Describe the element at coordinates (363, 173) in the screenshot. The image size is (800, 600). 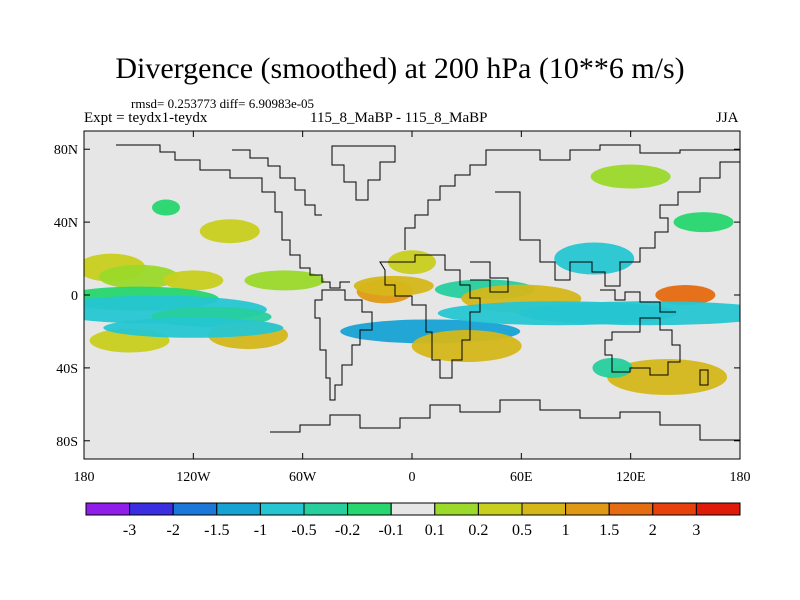
I see `coastline-greenland` at that location.